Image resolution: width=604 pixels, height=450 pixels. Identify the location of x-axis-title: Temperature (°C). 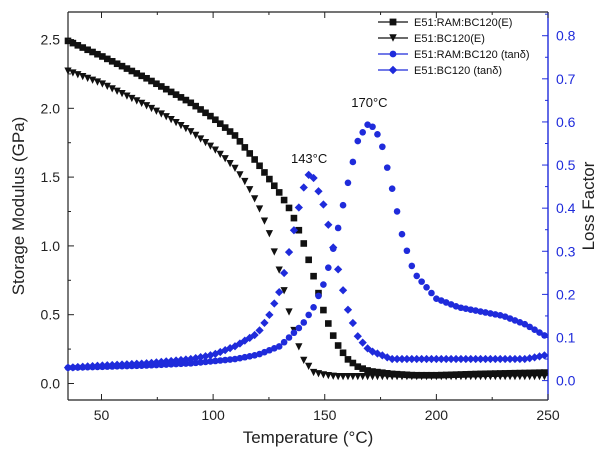
(308, 437).